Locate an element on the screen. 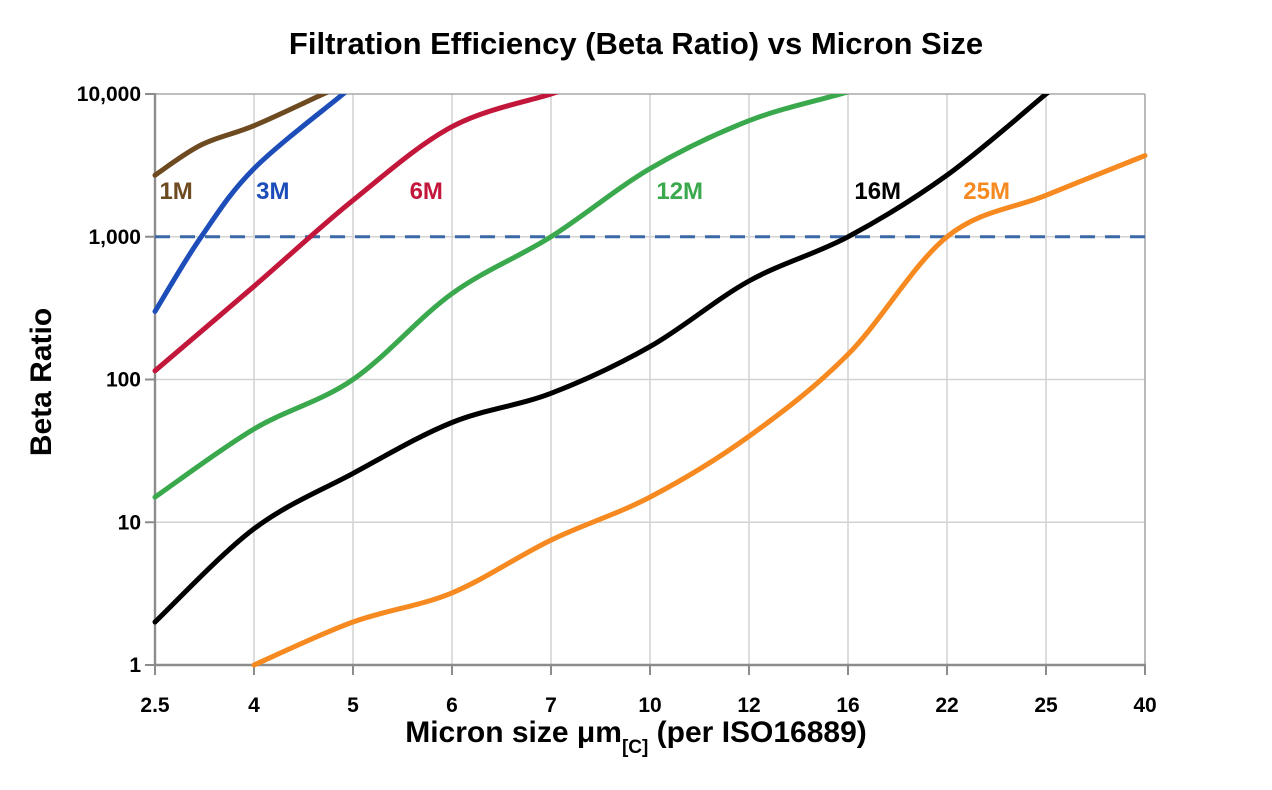 This screenshot has width=1272, height=790. series-label-25M: 25M is located at coordinates (986, 191).